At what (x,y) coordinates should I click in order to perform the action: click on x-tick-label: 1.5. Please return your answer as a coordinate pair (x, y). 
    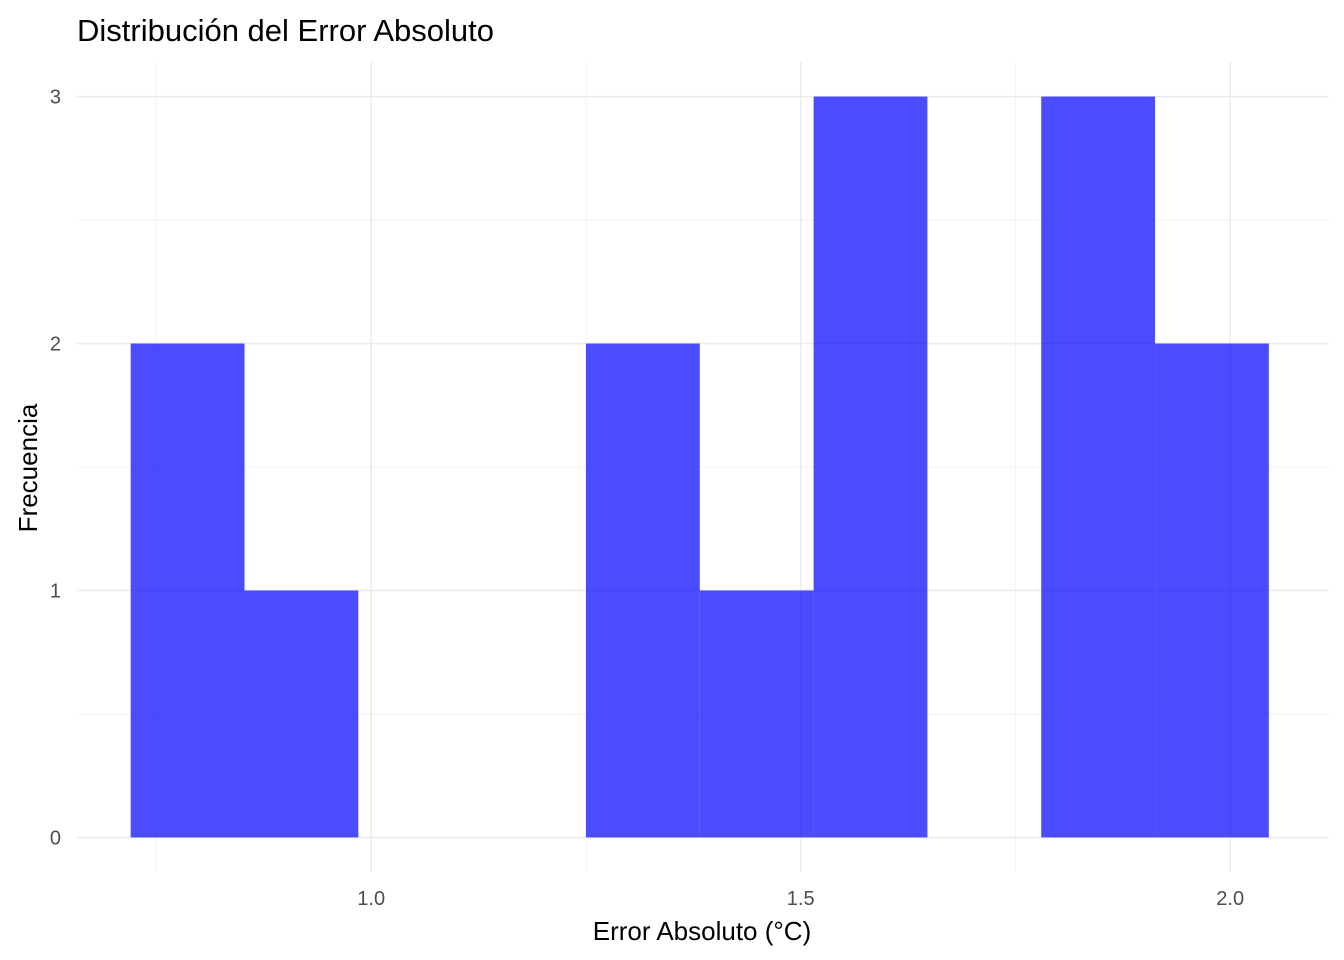
    Looking at the image, I should click on (801, 899).